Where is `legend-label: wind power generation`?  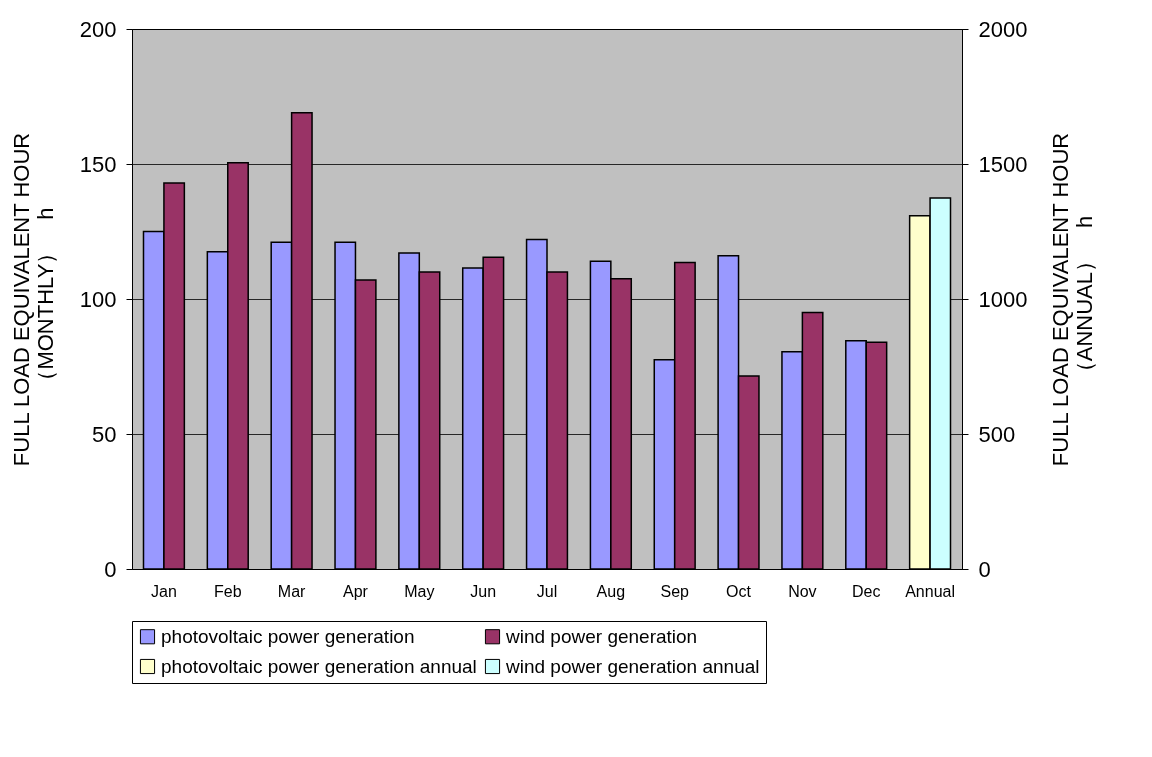 legend-label: wind power generation is located at coordinates (601, 636).